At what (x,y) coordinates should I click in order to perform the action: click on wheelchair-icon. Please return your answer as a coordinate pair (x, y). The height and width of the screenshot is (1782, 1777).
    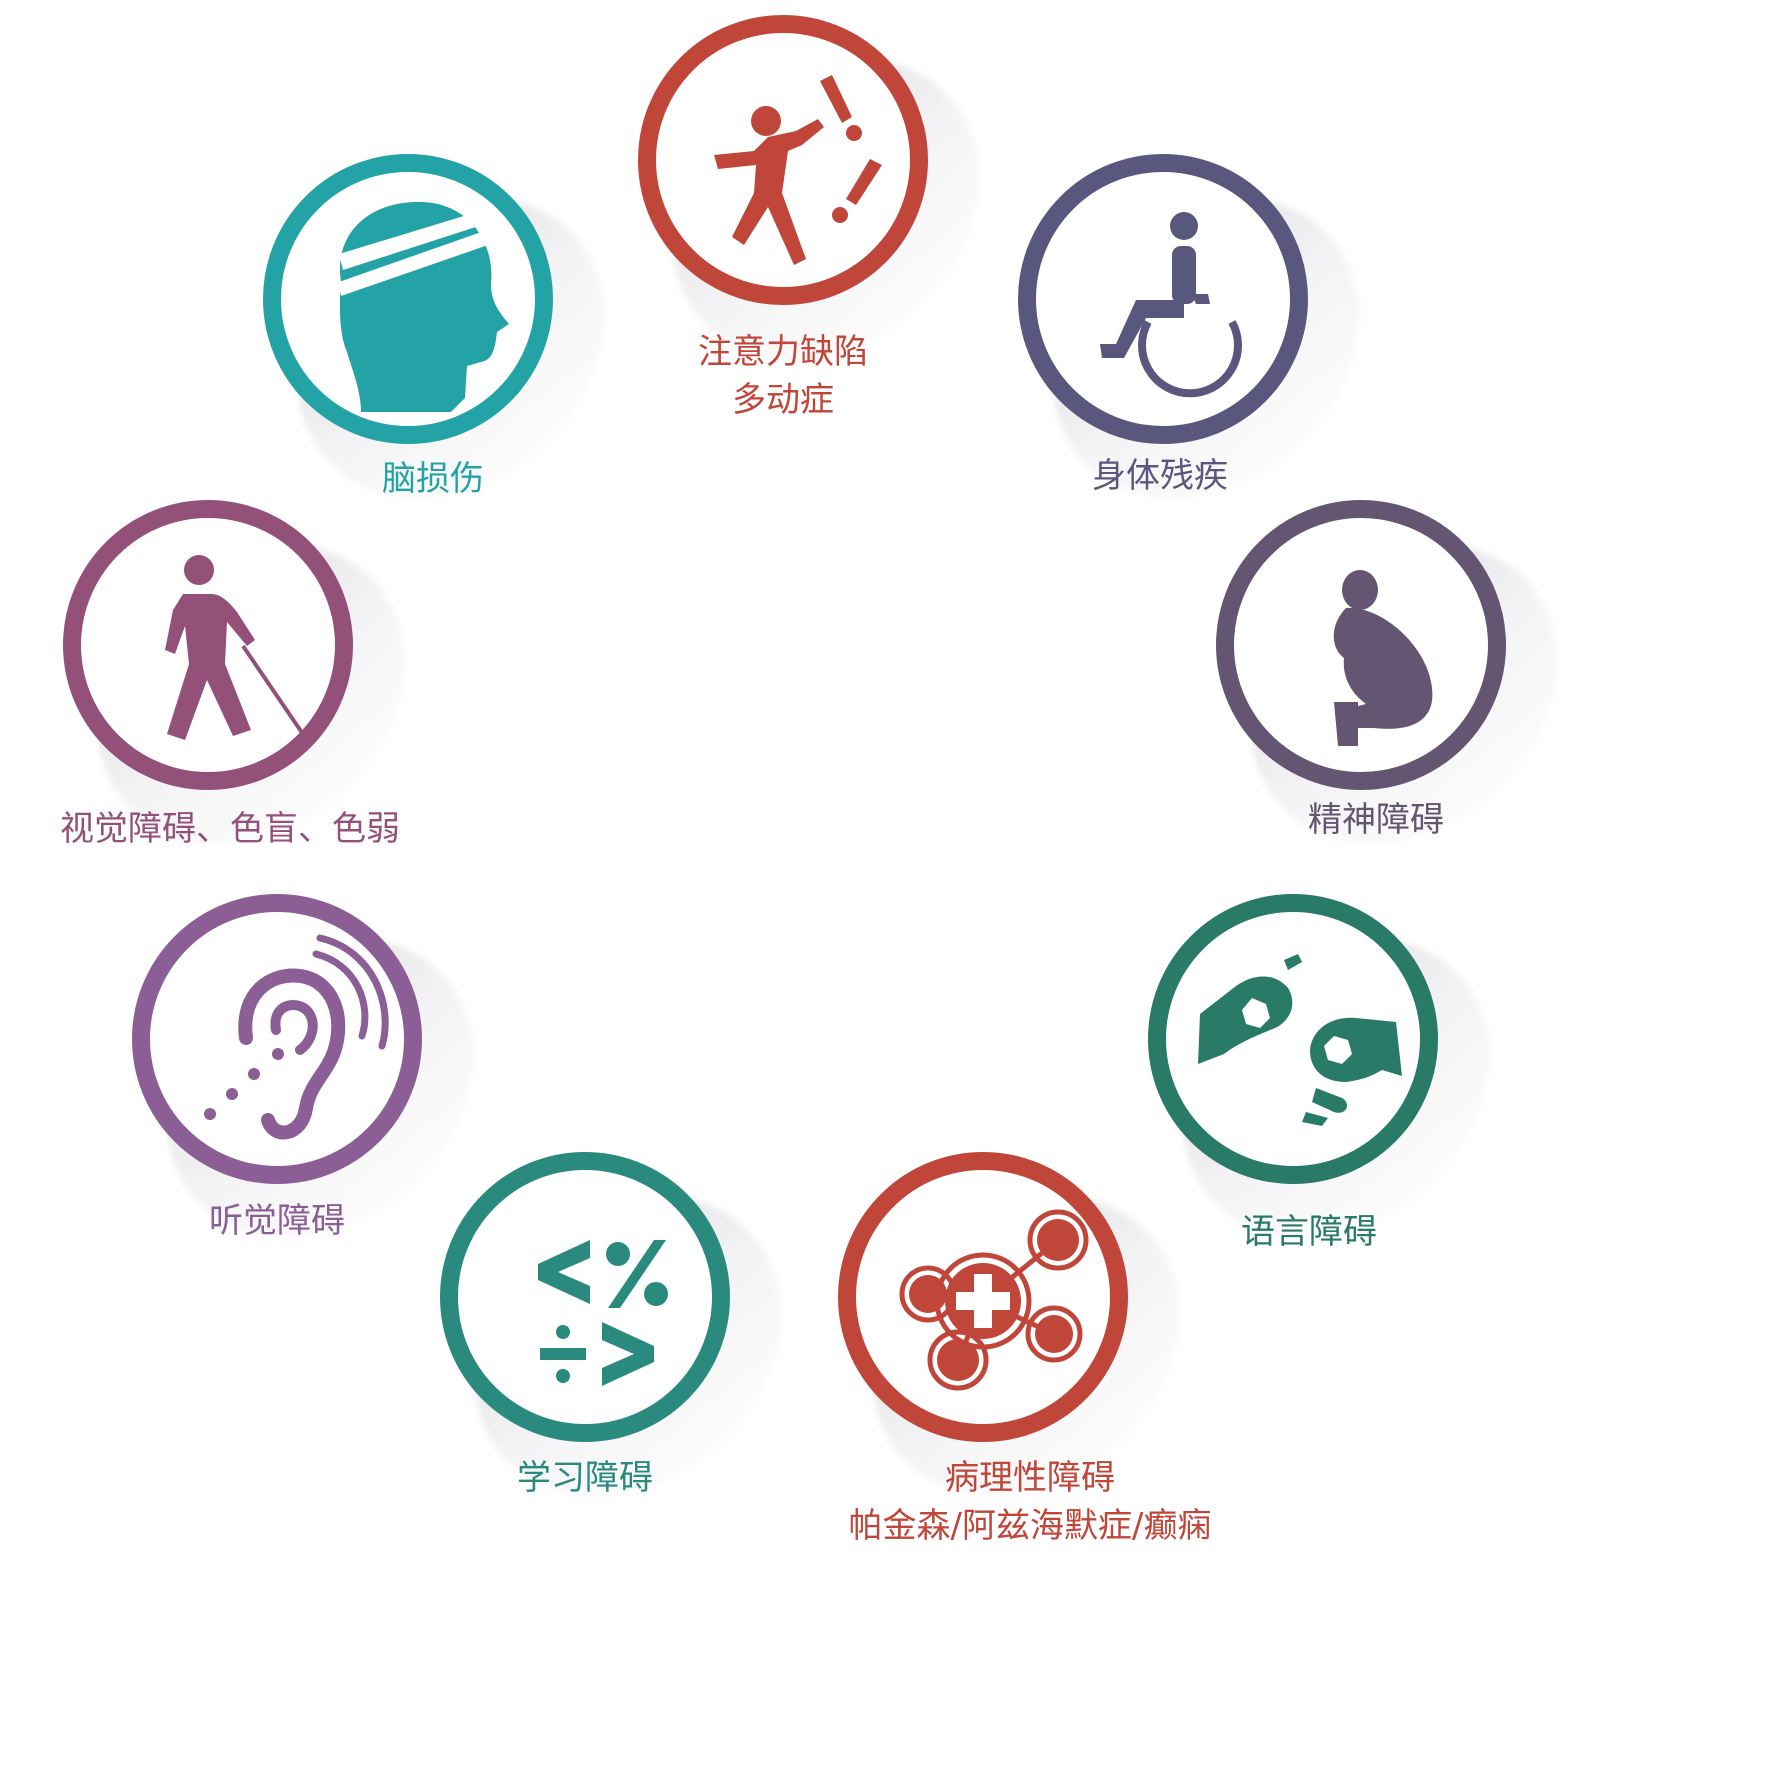
    Looking at the image, I should click on (1171, 305).